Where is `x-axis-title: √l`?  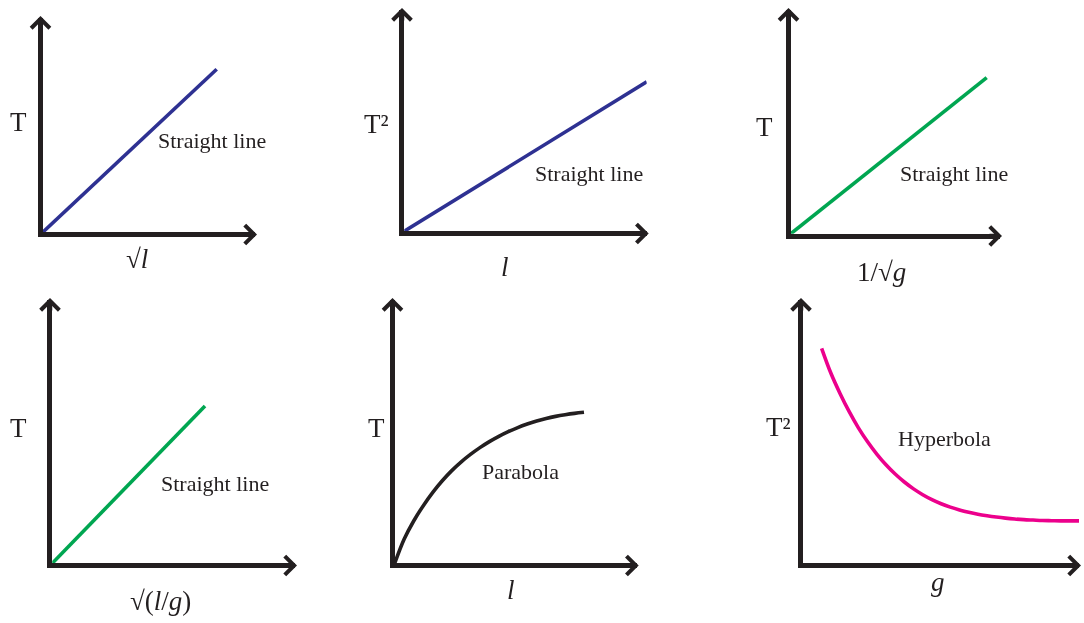
x-axis-title: √l is located at coordinates (137, 259).